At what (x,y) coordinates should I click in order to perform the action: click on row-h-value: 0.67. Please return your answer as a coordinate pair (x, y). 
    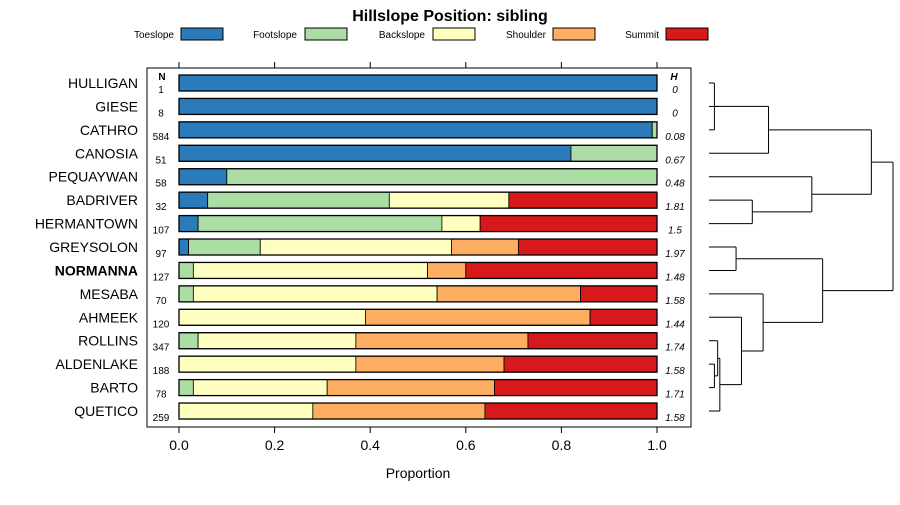
    Looking at the image, I should click on (675, 160).